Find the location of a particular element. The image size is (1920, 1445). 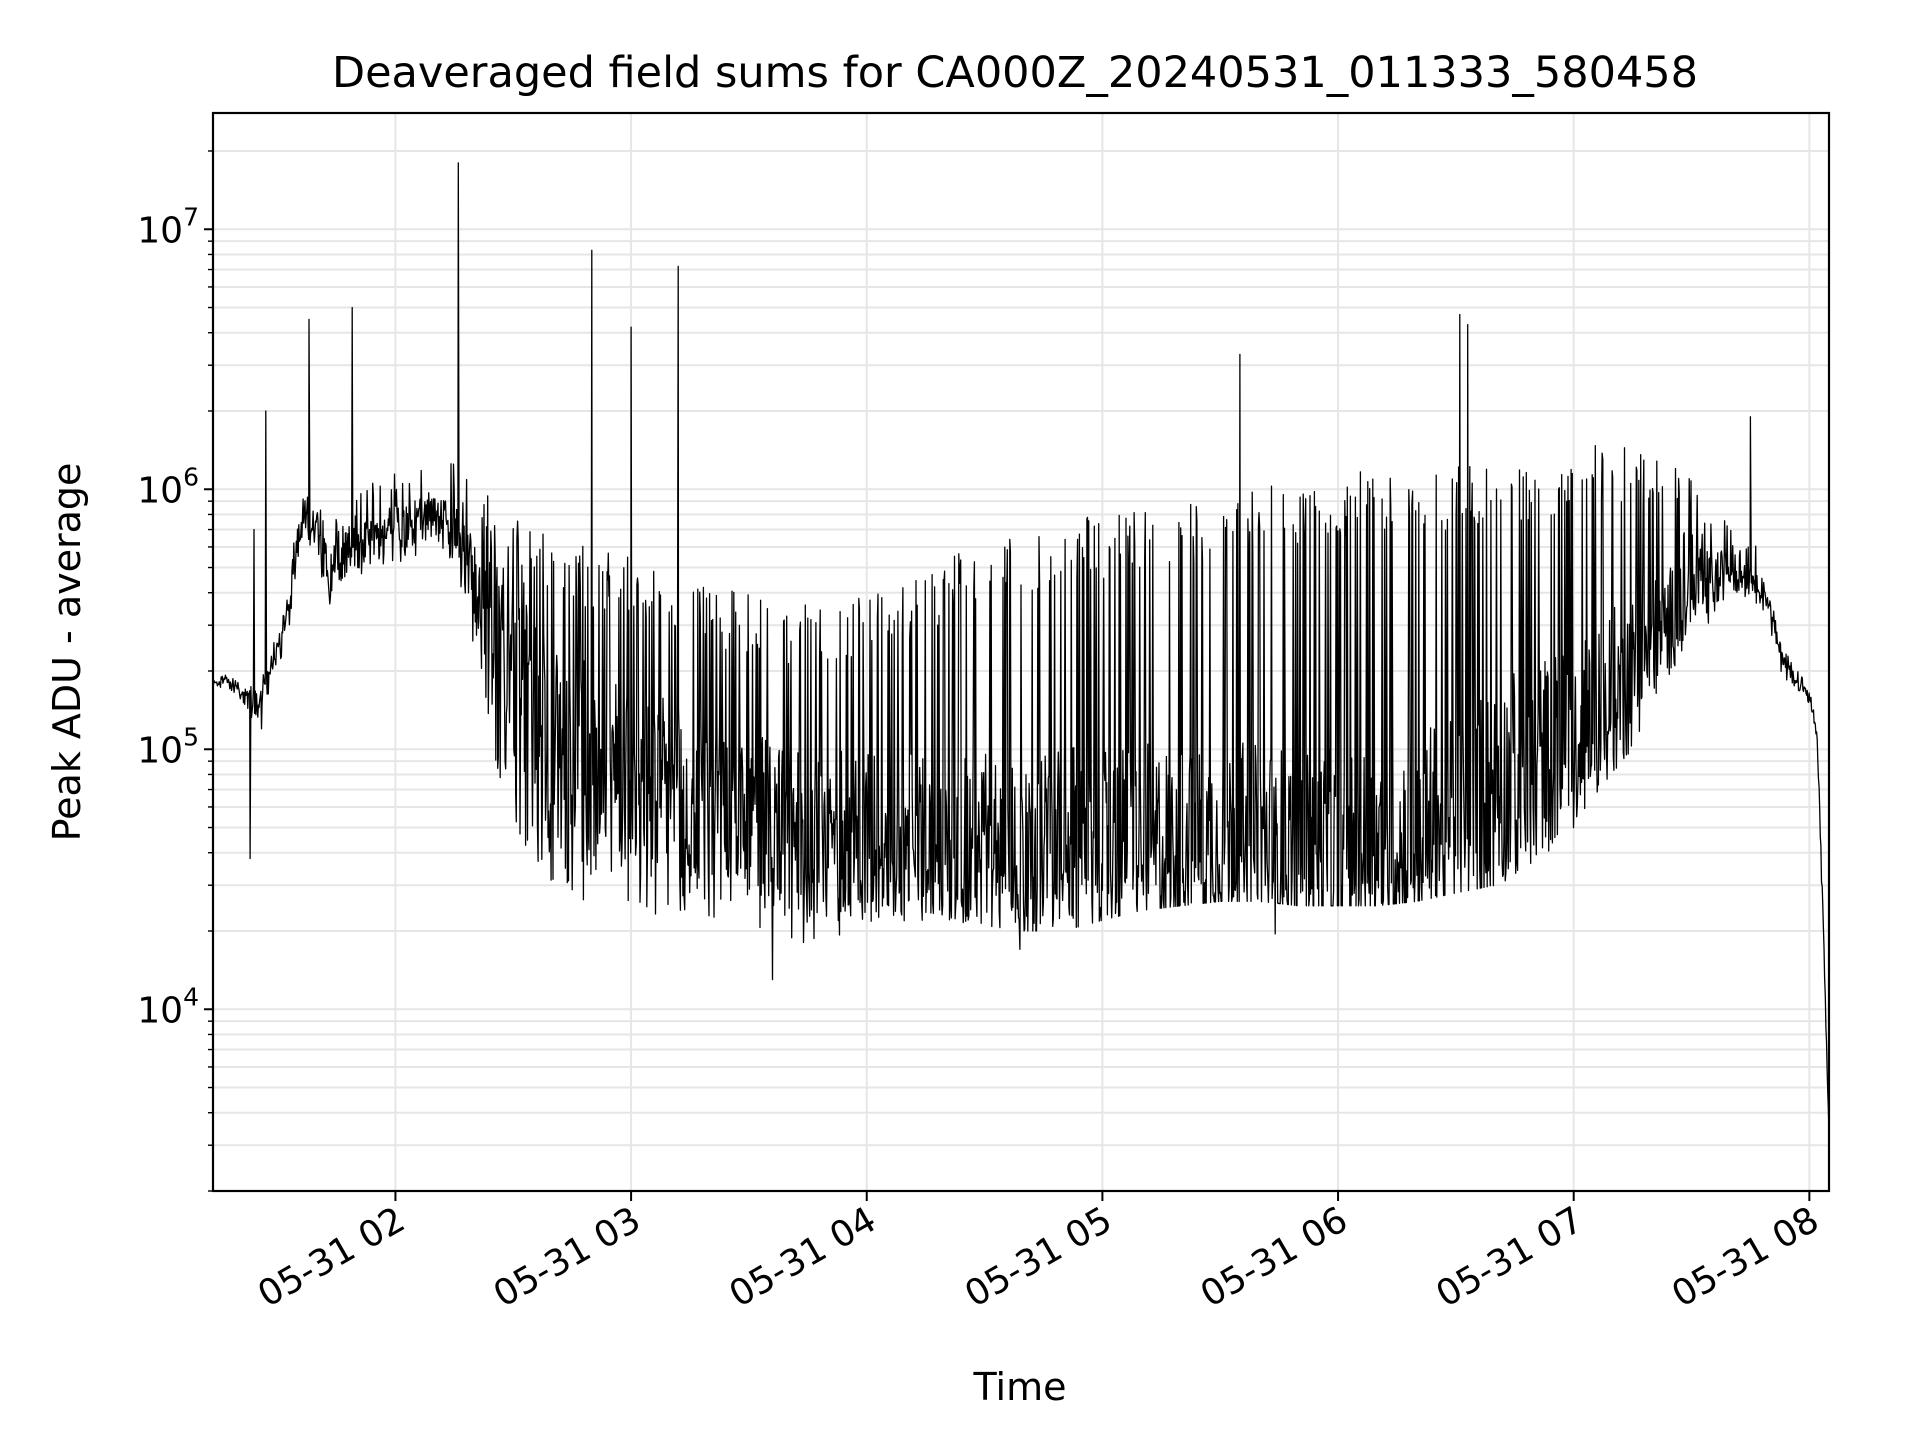

y-axis-label: Peak ADU - average is located at coordinates (67, 652).